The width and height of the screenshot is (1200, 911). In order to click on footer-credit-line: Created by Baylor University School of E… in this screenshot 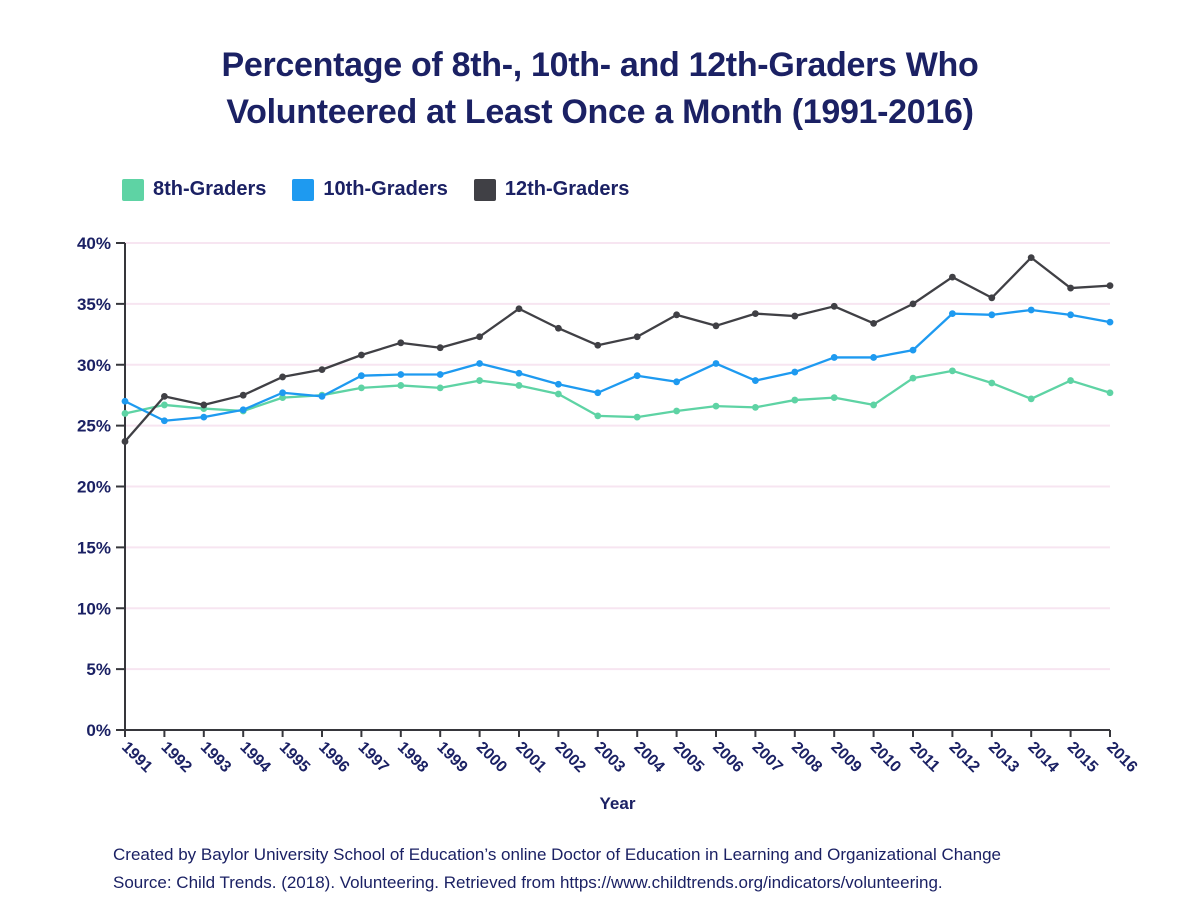, I will do `click(557, 854)`.